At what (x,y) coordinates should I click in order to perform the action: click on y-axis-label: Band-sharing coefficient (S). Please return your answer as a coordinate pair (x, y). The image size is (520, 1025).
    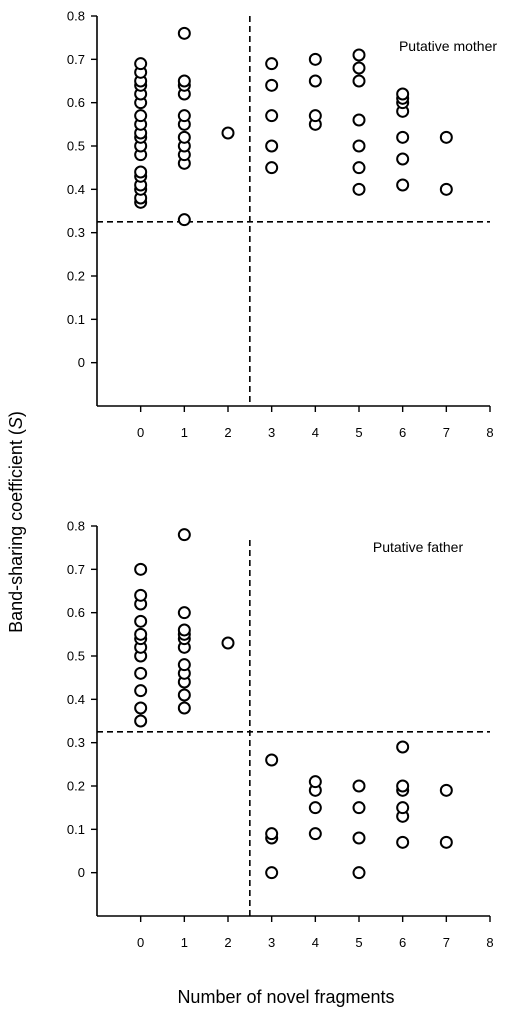
    Looking at the image, I should click on (16, 522).